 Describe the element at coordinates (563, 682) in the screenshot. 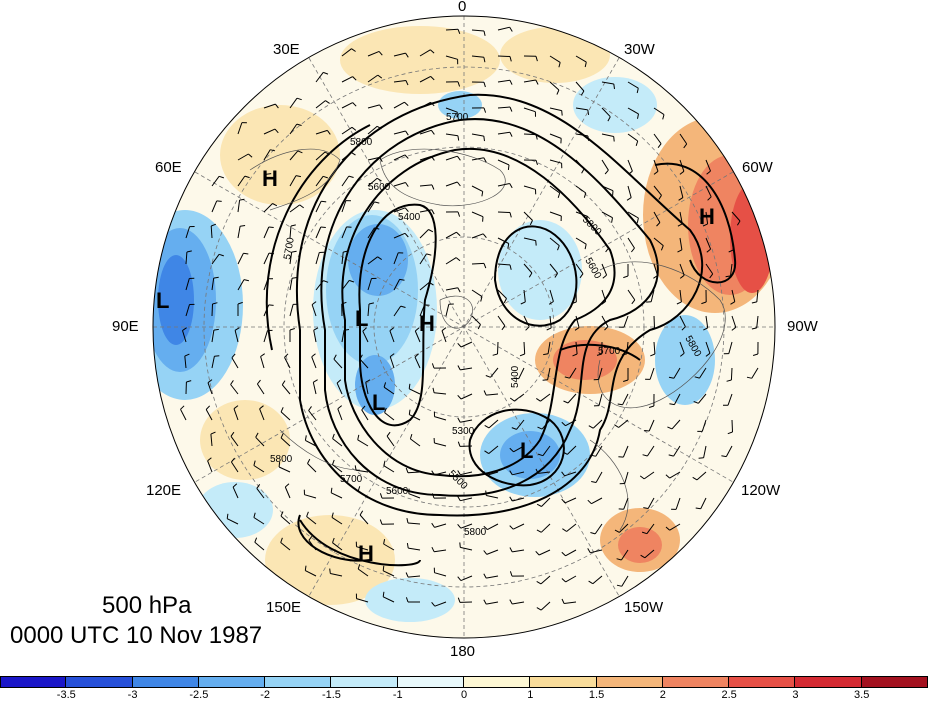

I see `colorbar-swatch` at that location.